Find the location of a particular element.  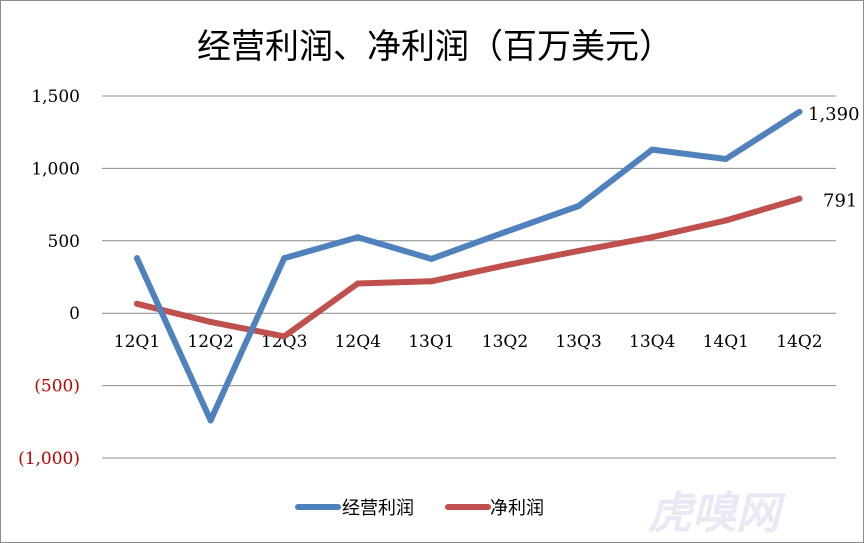

chart-title: 经营利润、净利润（百万美元） is located at coordinates (435, 47).